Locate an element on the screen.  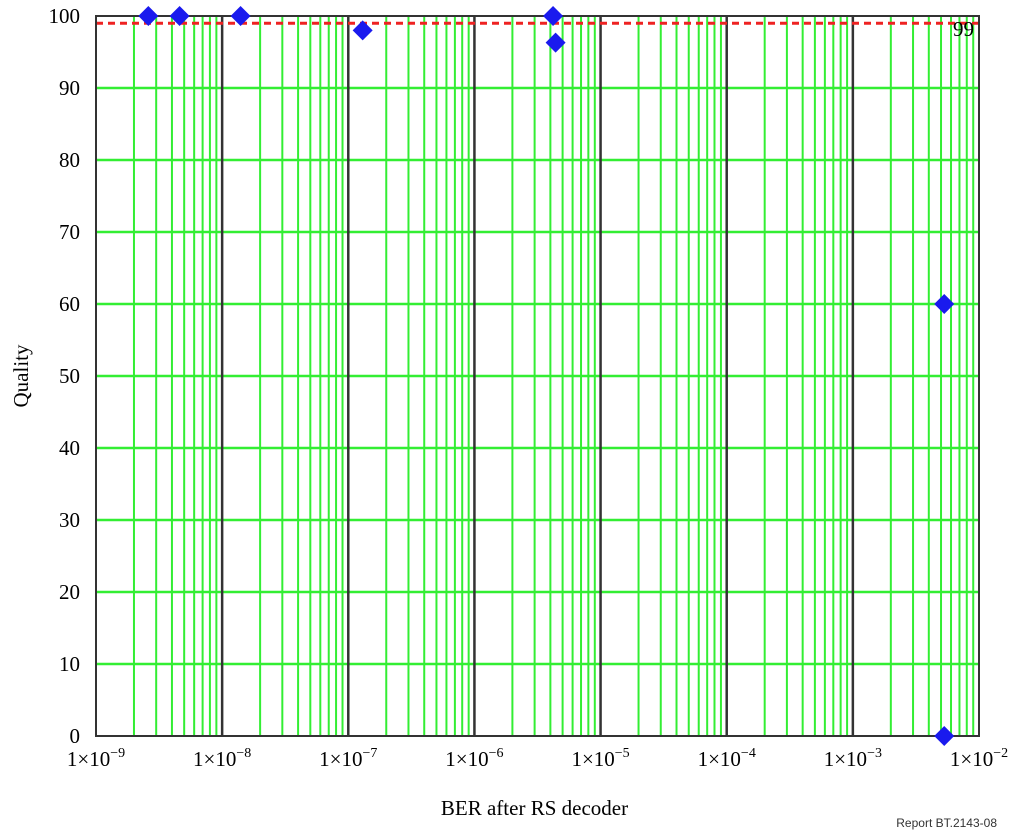
y-tick-label: 60 is located at coordinates (69, 304).